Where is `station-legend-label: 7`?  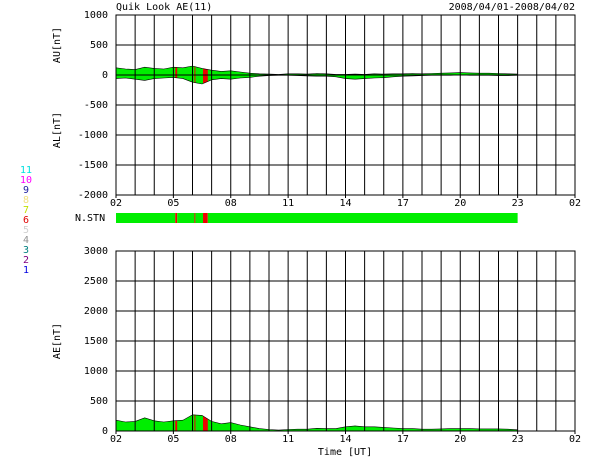 station-legend-label: 7 is located at coordinates (26, 210).